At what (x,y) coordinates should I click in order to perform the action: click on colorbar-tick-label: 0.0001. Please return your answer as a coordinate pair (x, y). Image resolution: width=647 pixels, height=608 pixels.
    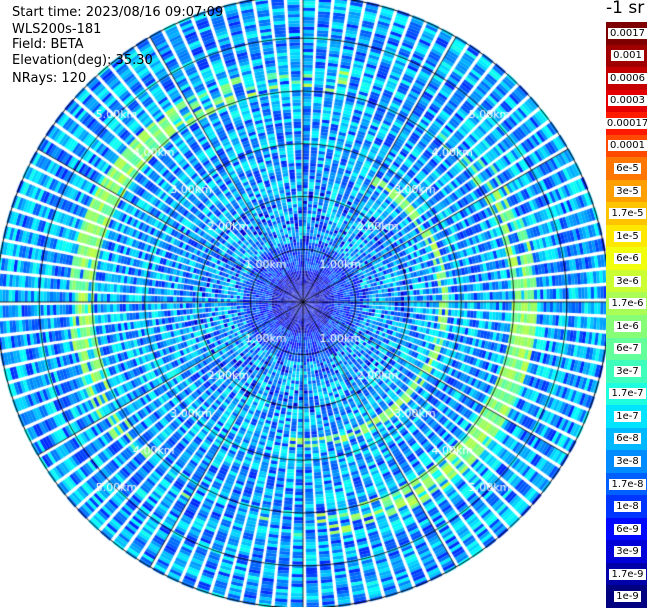
    Looking at the image, I should click on (627, 146).